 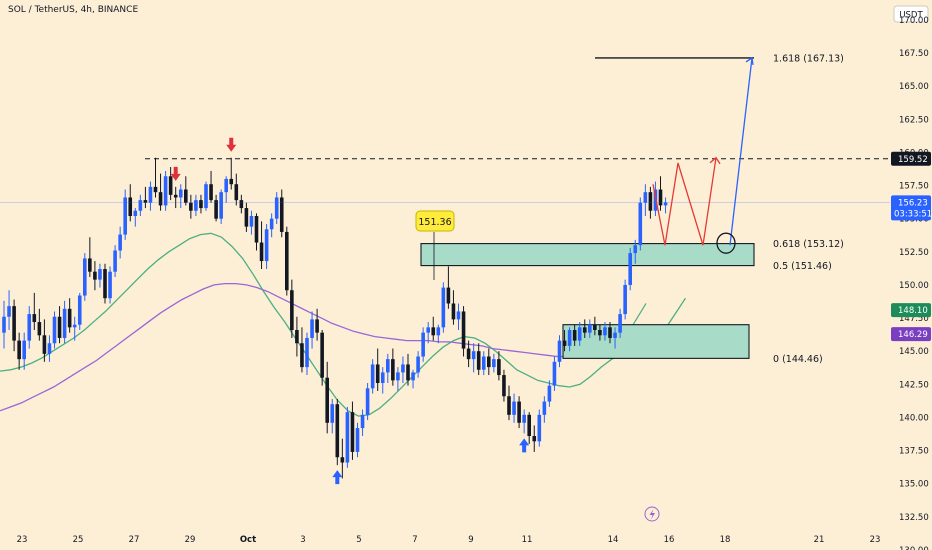 I want to click on support-zone, so click(x=656, y=341).